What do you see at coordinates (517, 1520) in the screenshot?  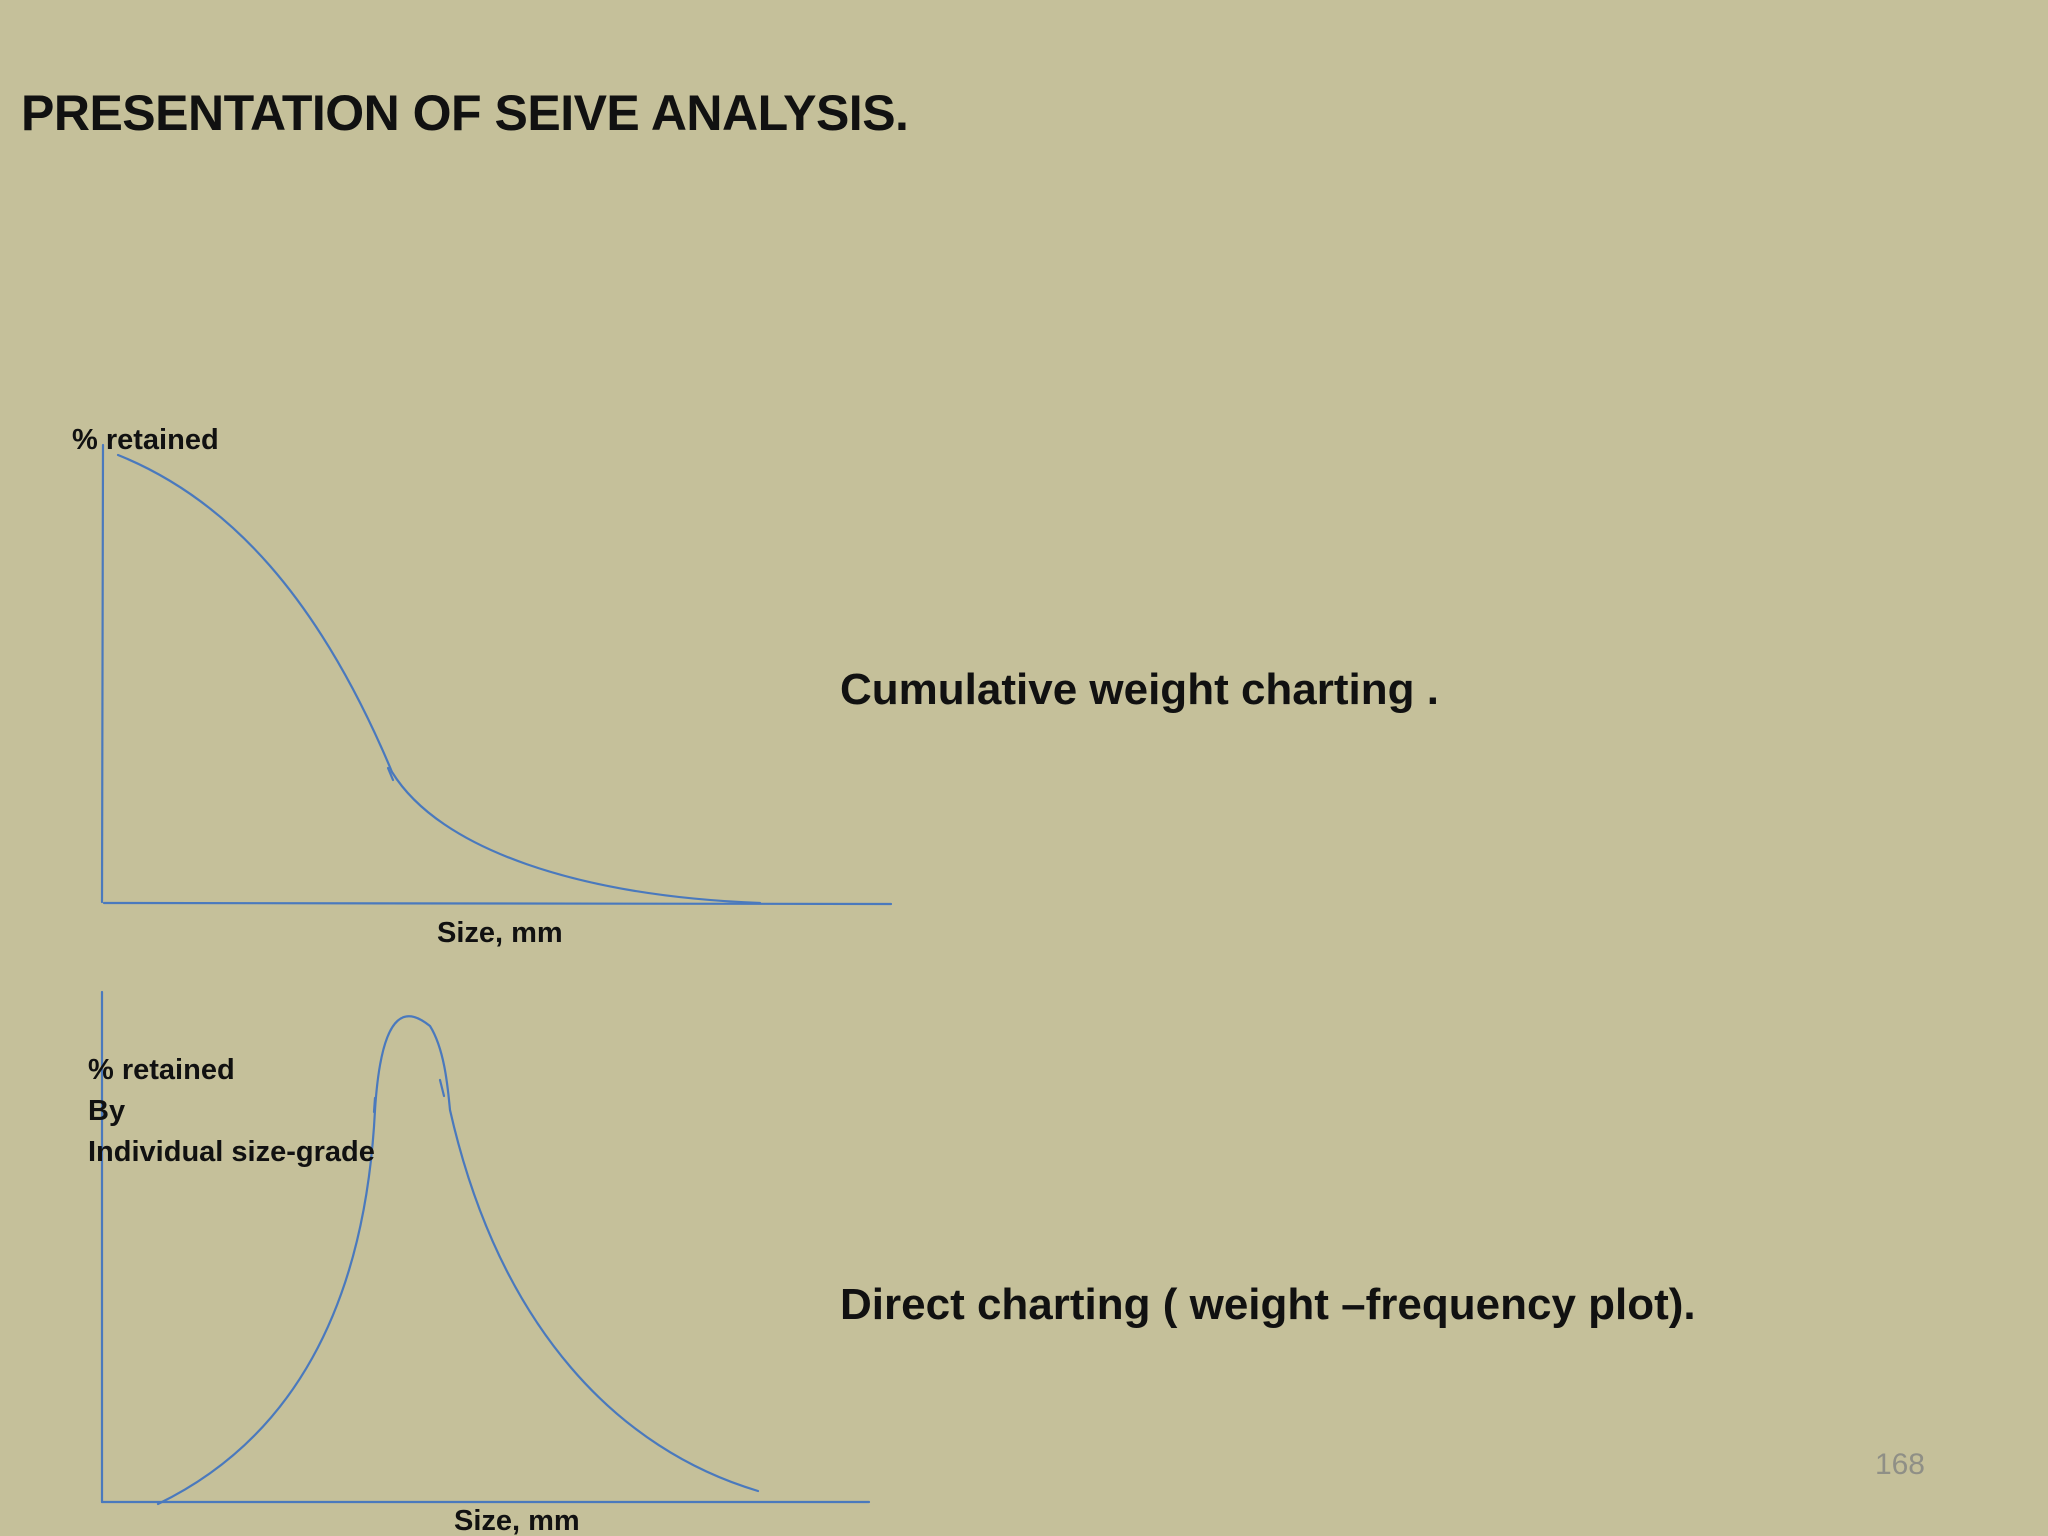 I see `direct-x-axis-label: Size, mm` at bounding box center [517, 1520].